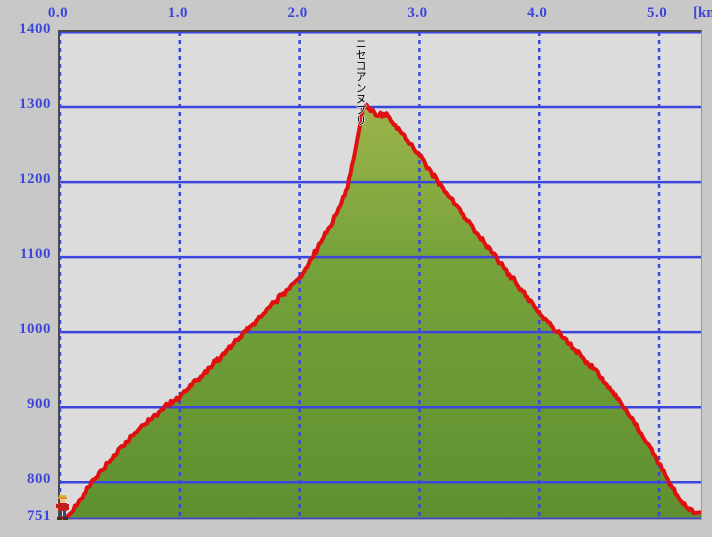 Image resolution: width=712 pixels, height=537 pixels. What do you see at coordinates (39, 404) in the screenshot?
I see `y-tick-label-5: 900` at bounding box center [39, 404].